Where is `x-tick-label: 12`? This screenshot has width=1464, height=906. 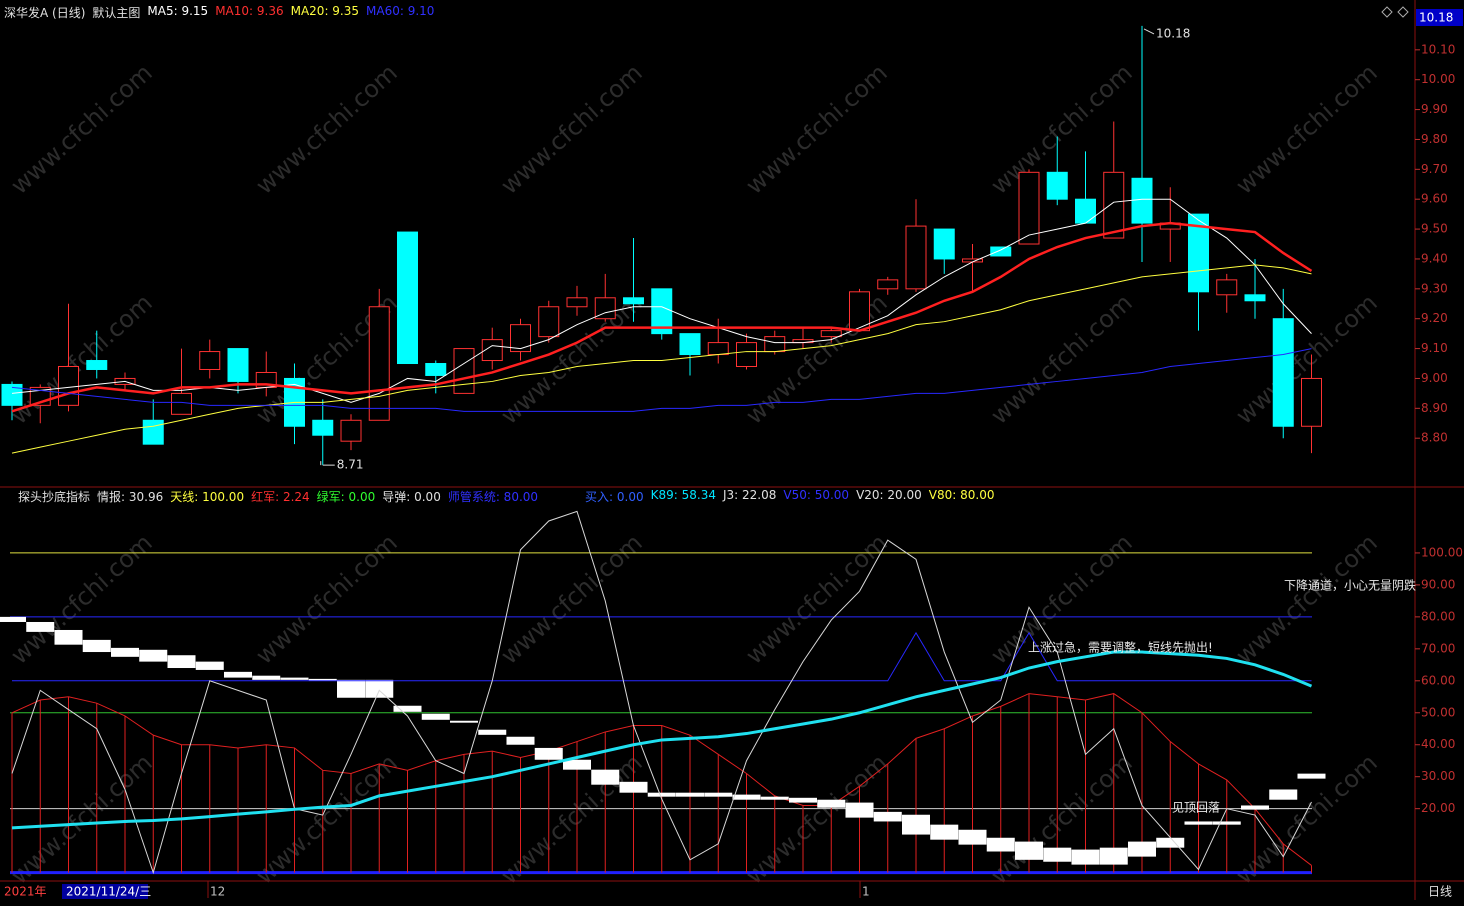
x-tick-label: 12 is located at coordinates (217, 892).